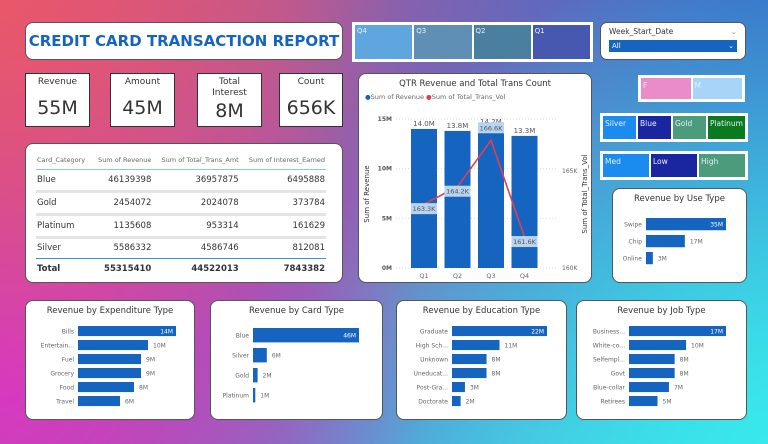  Describe the element at coordinates (654, 127) in the screenshot. I see `card-option: Blue` at that location.